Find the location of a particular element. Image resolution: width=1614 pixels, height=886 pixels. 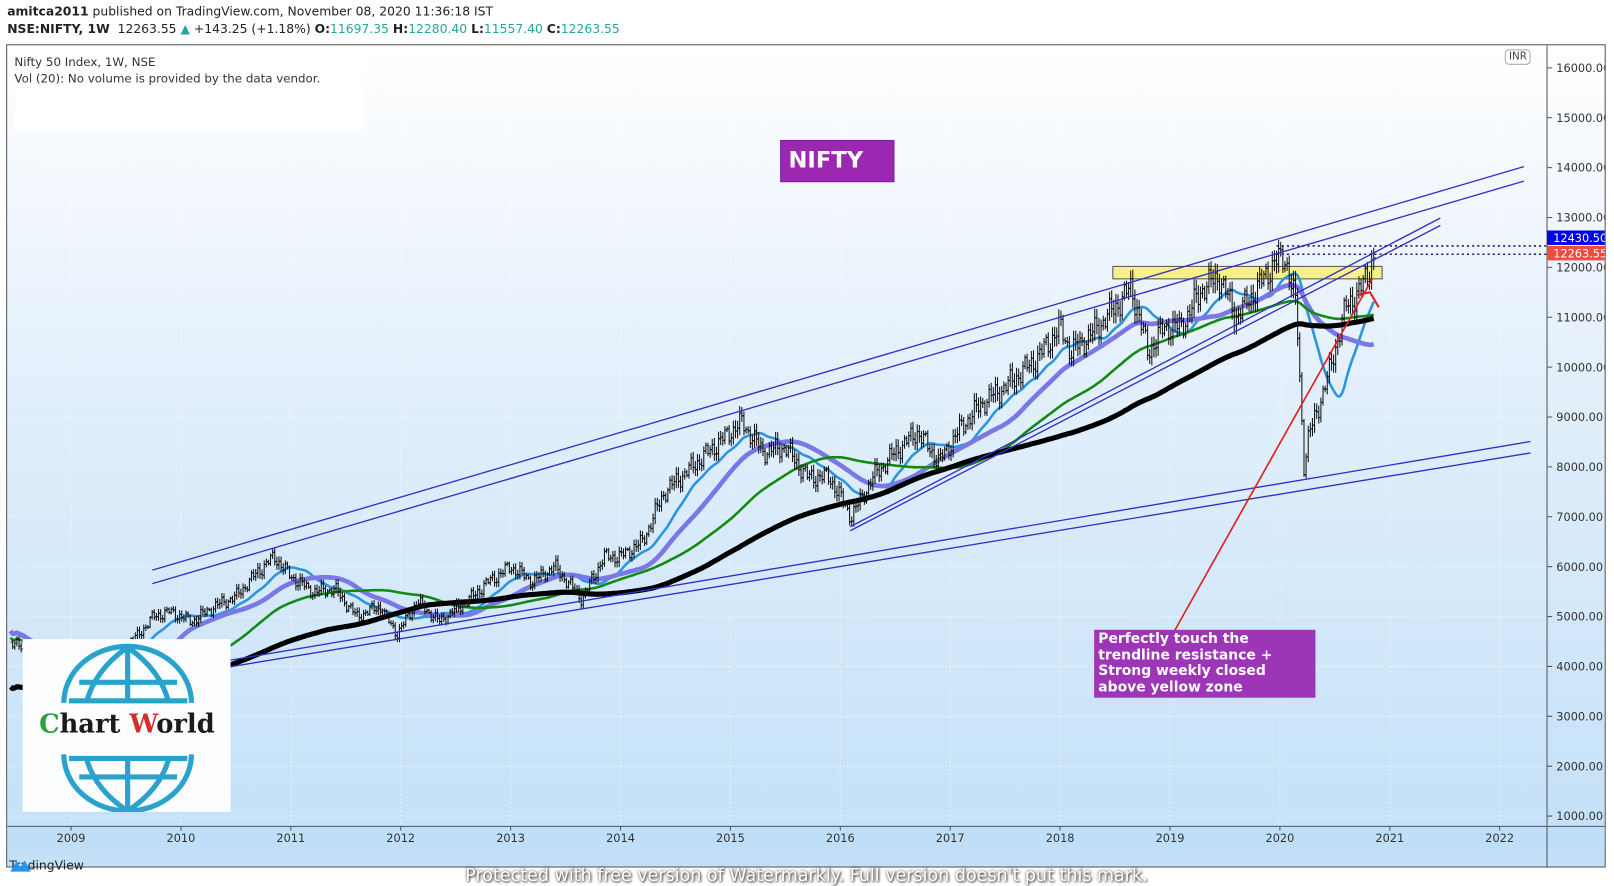

y-tick-label: 15000.00 is located at coordinates (1580, 118).